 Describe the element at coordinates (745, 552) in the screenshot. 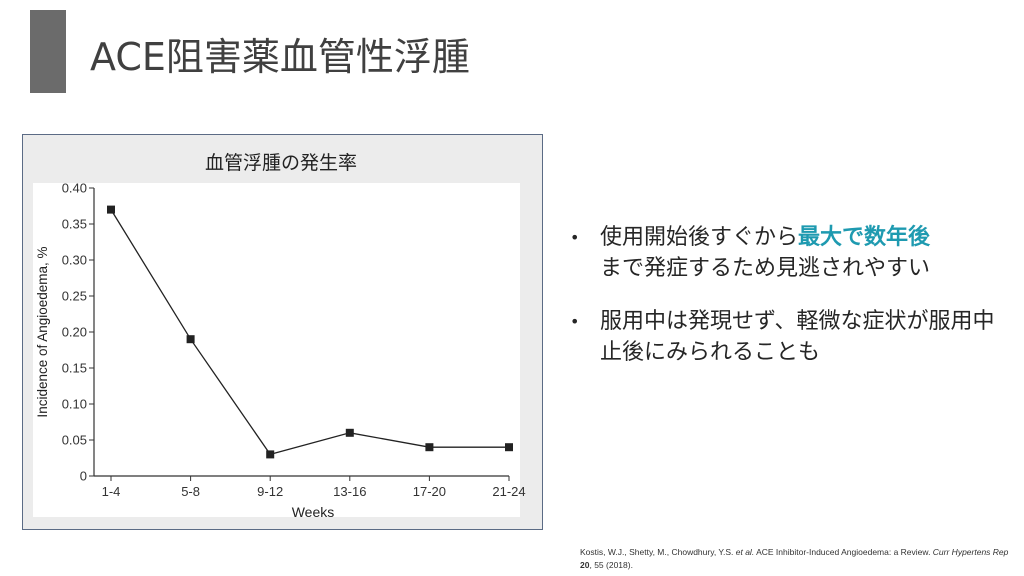

I see `citation-etal: et al.` at that location.